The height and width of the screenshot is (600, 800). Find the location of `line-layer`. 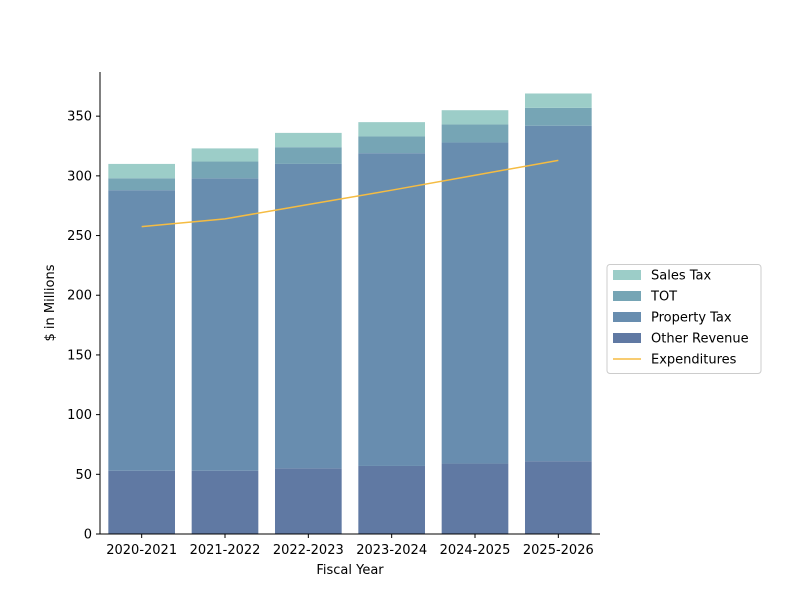

line-layer is located at coordinates (350, 193).